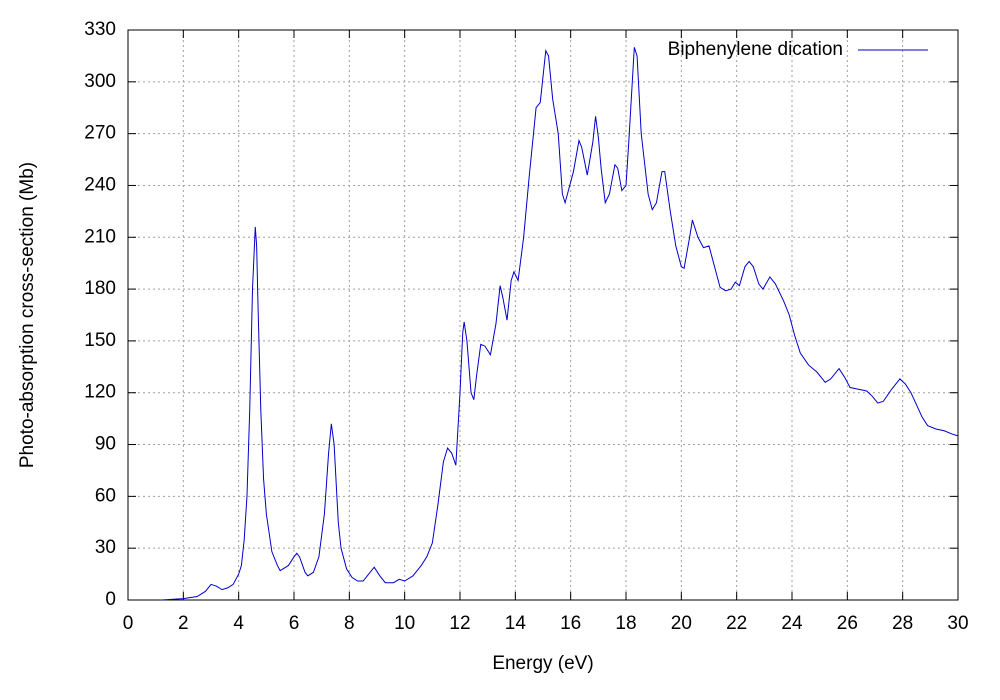 This screenshot has width=1000, height=700. Describe the element at coordinates (105, 547) in the screenshot. I see `y-tick-label: 30` at that location.